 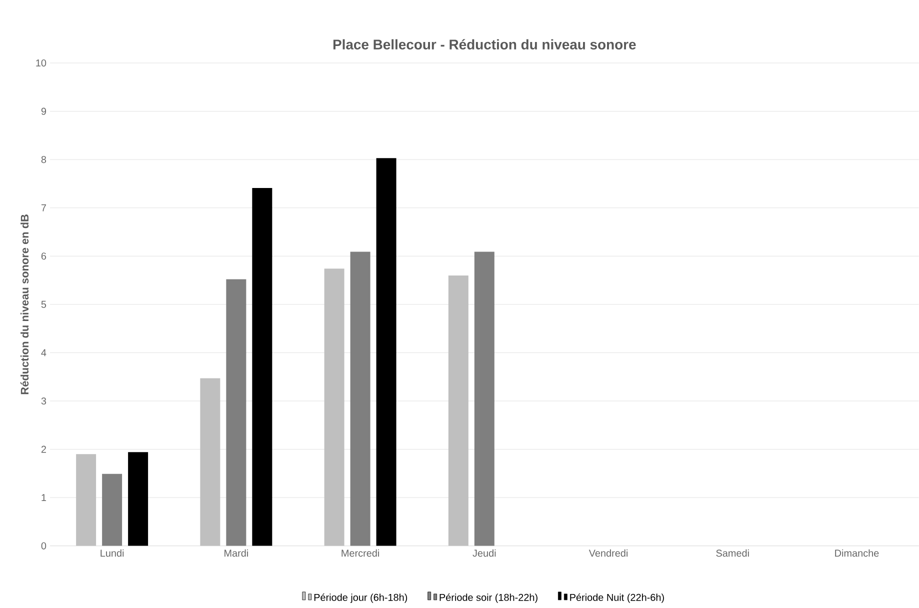 I want to click on y-tick-label: 0, so click(x=43, y=546).